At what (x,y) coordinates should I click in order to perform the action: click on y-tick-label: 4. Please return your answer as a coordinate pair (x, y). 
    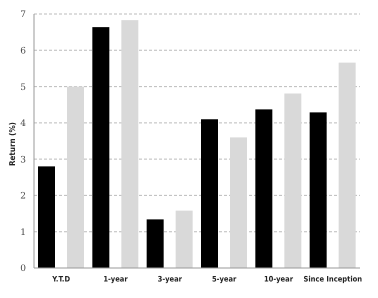
    Looking at the image, I should click on (23, 124).